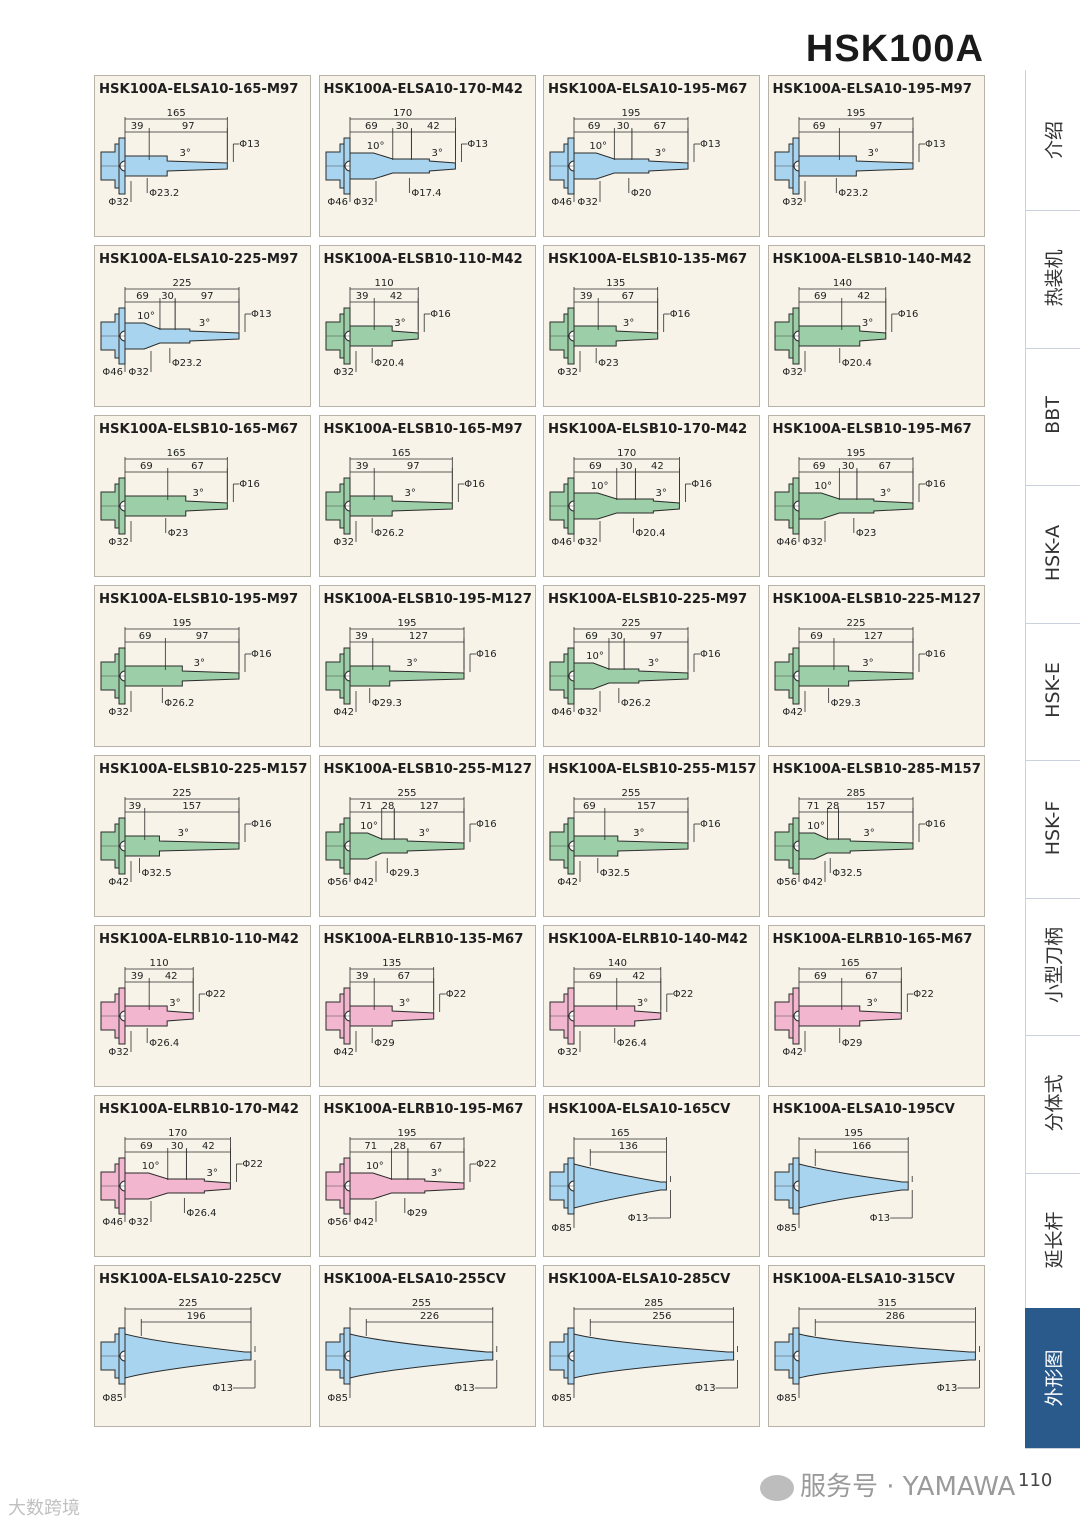 This screenshot has width=1080, height=1527. Describe the element at coordinates (652, 769) in the screenshot. I see `product-code: HSK100A-ELSB10-255-M157` at that location.